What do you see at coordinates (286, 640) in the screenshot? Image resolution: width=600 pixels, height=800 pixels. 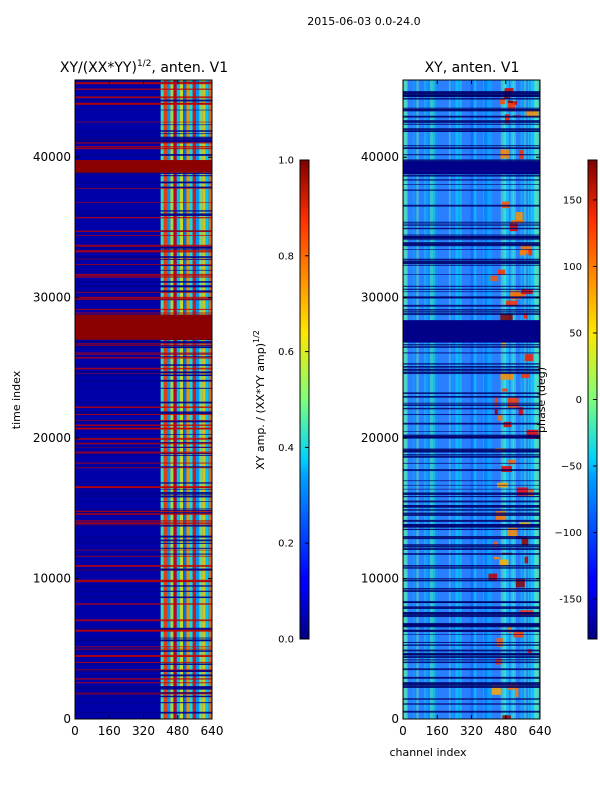 I see `left-cb-tick-label: 0.0` at bounding box center [286, 640].